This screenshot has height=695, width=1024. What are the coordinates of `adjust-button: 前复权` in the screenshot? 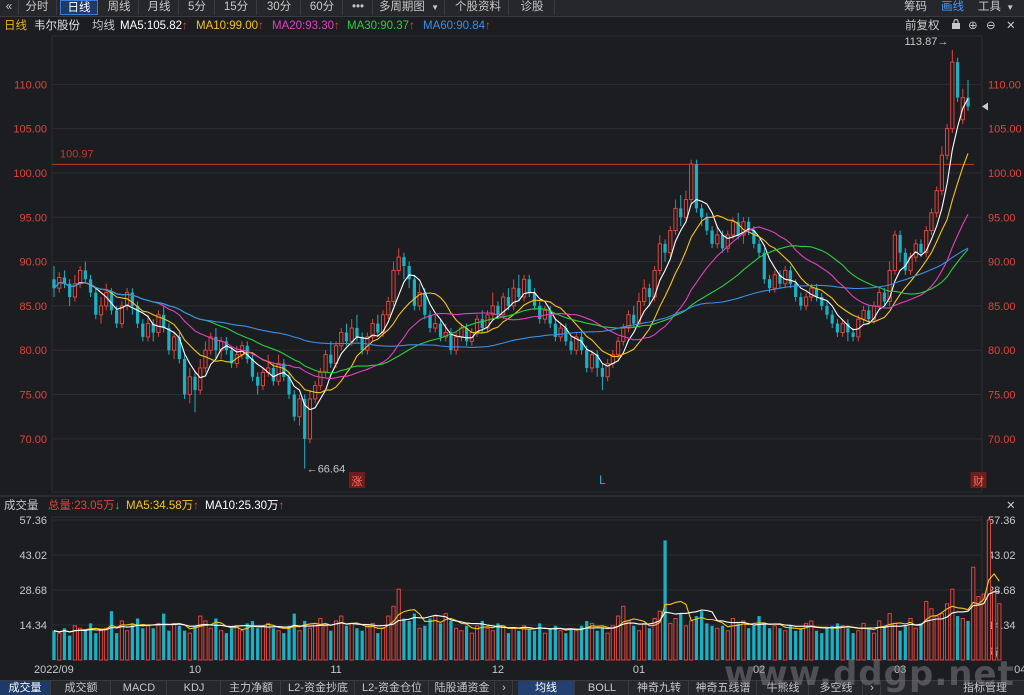 It's located at (922, 26).